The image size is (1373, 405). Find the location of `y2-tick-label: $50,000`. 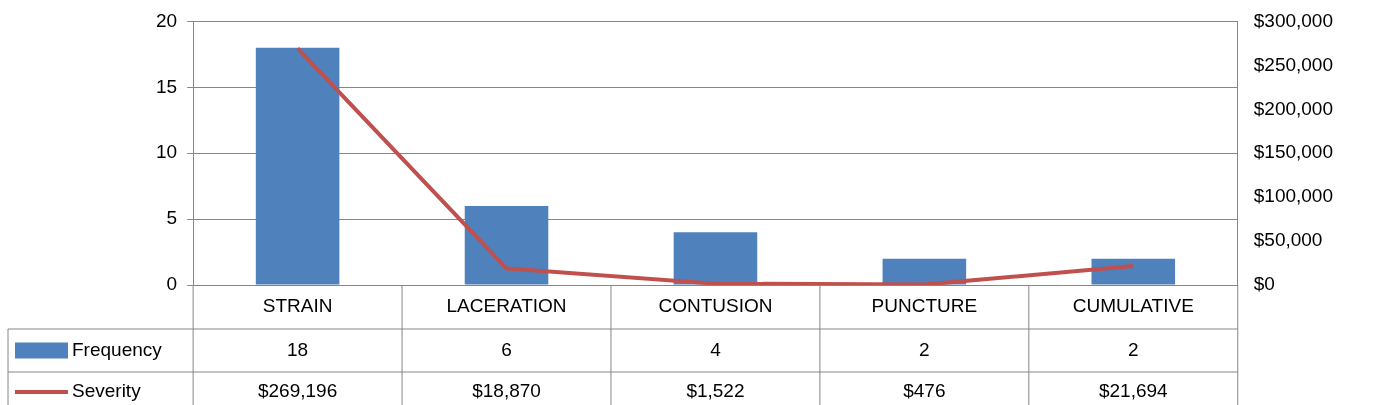

y2-tick-label: $50,000 is located at coordinates (1288, 240).